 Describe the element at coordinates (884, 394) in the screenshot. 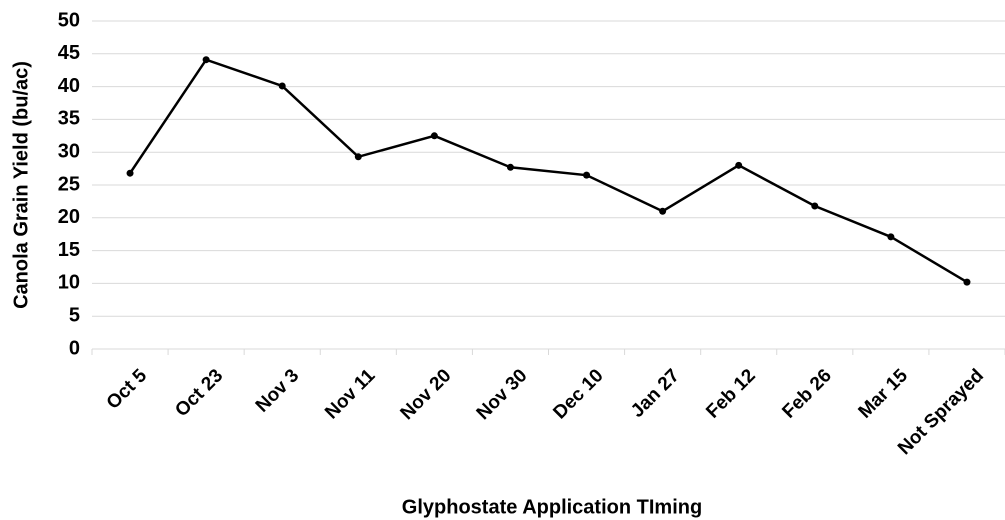

I see `x-tick-label: Mar 15` at that location.